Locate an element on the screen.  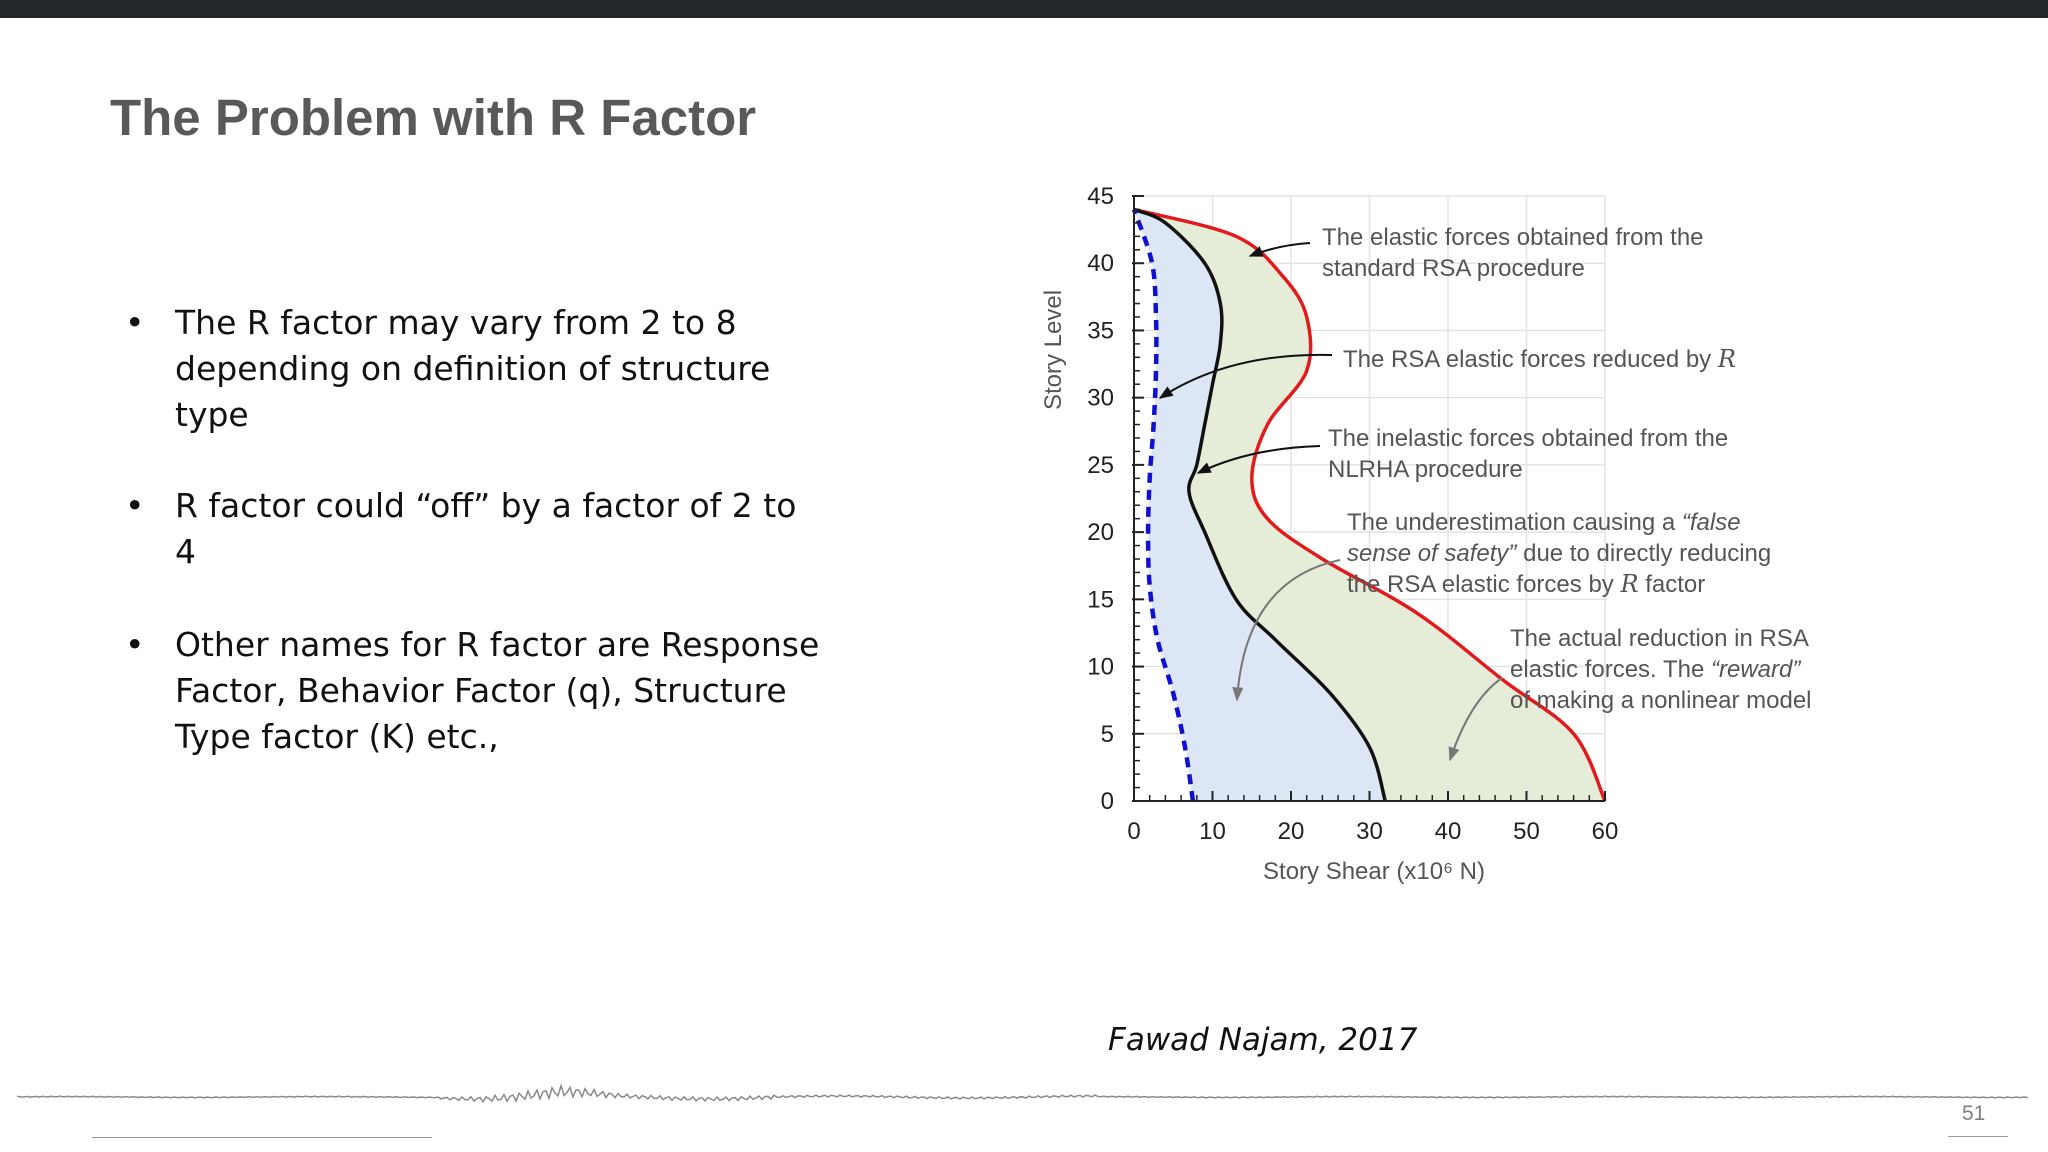
window-top-bar is located at coordinates (1024, 9).